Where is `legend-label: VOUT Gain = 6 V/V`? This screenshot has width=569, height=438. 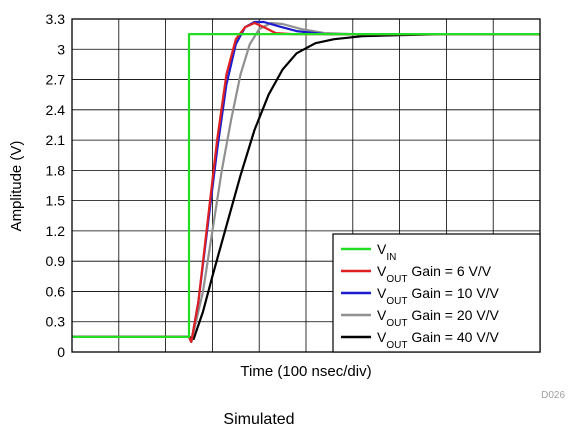
legend-label: VOUT Gain = 6 V/V is located at coordinates (434, 274).